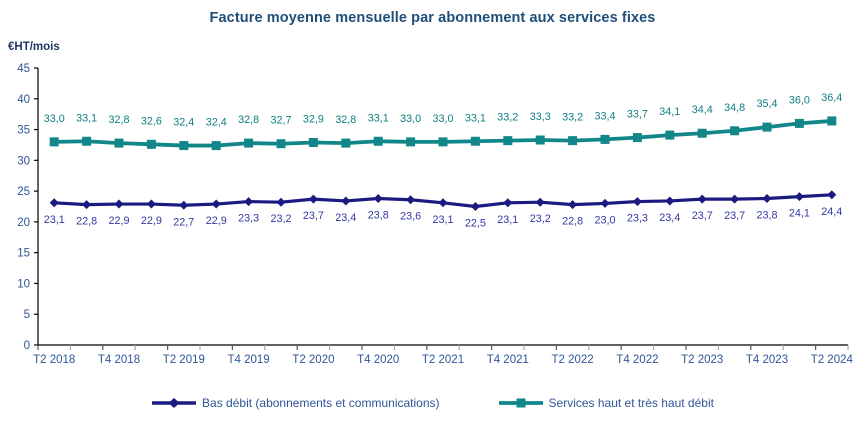 The width and height of the screenshot is (865, 427). Describe the element at coordinates (23, 131) in the screenshot. I see `y-tick-label: 35` at that location.